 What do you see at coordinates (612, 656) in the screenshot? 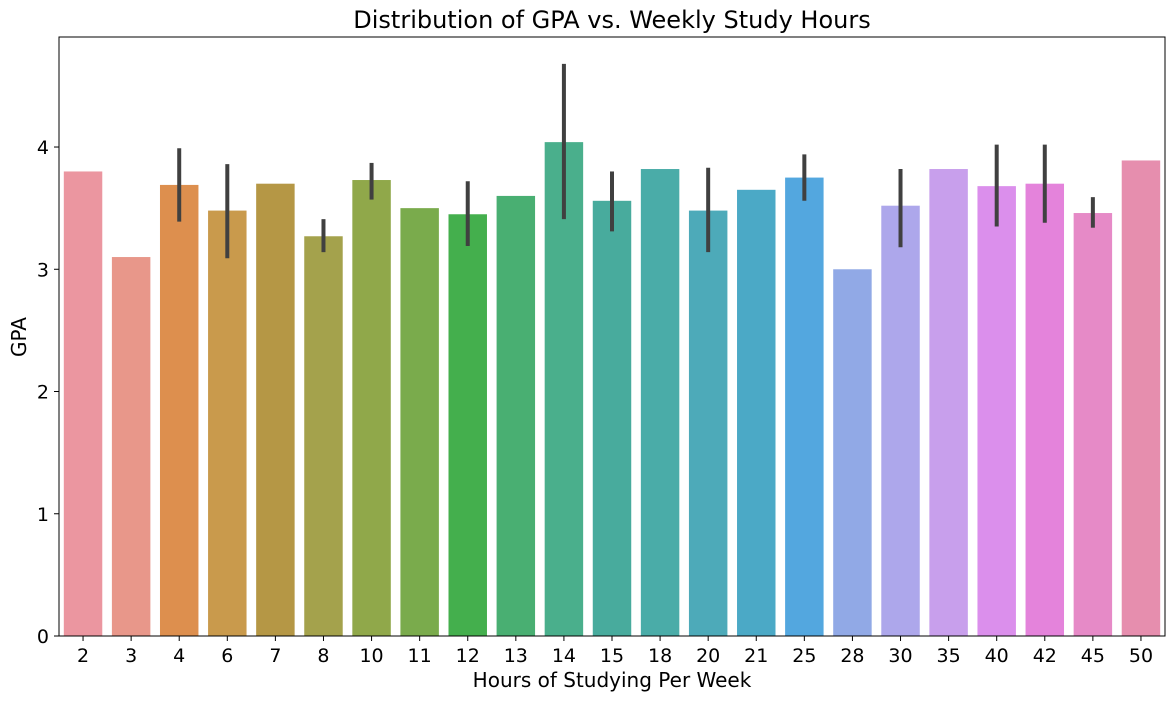
I see `x-tick-label-15: 15` at bounding box center [612, 656].